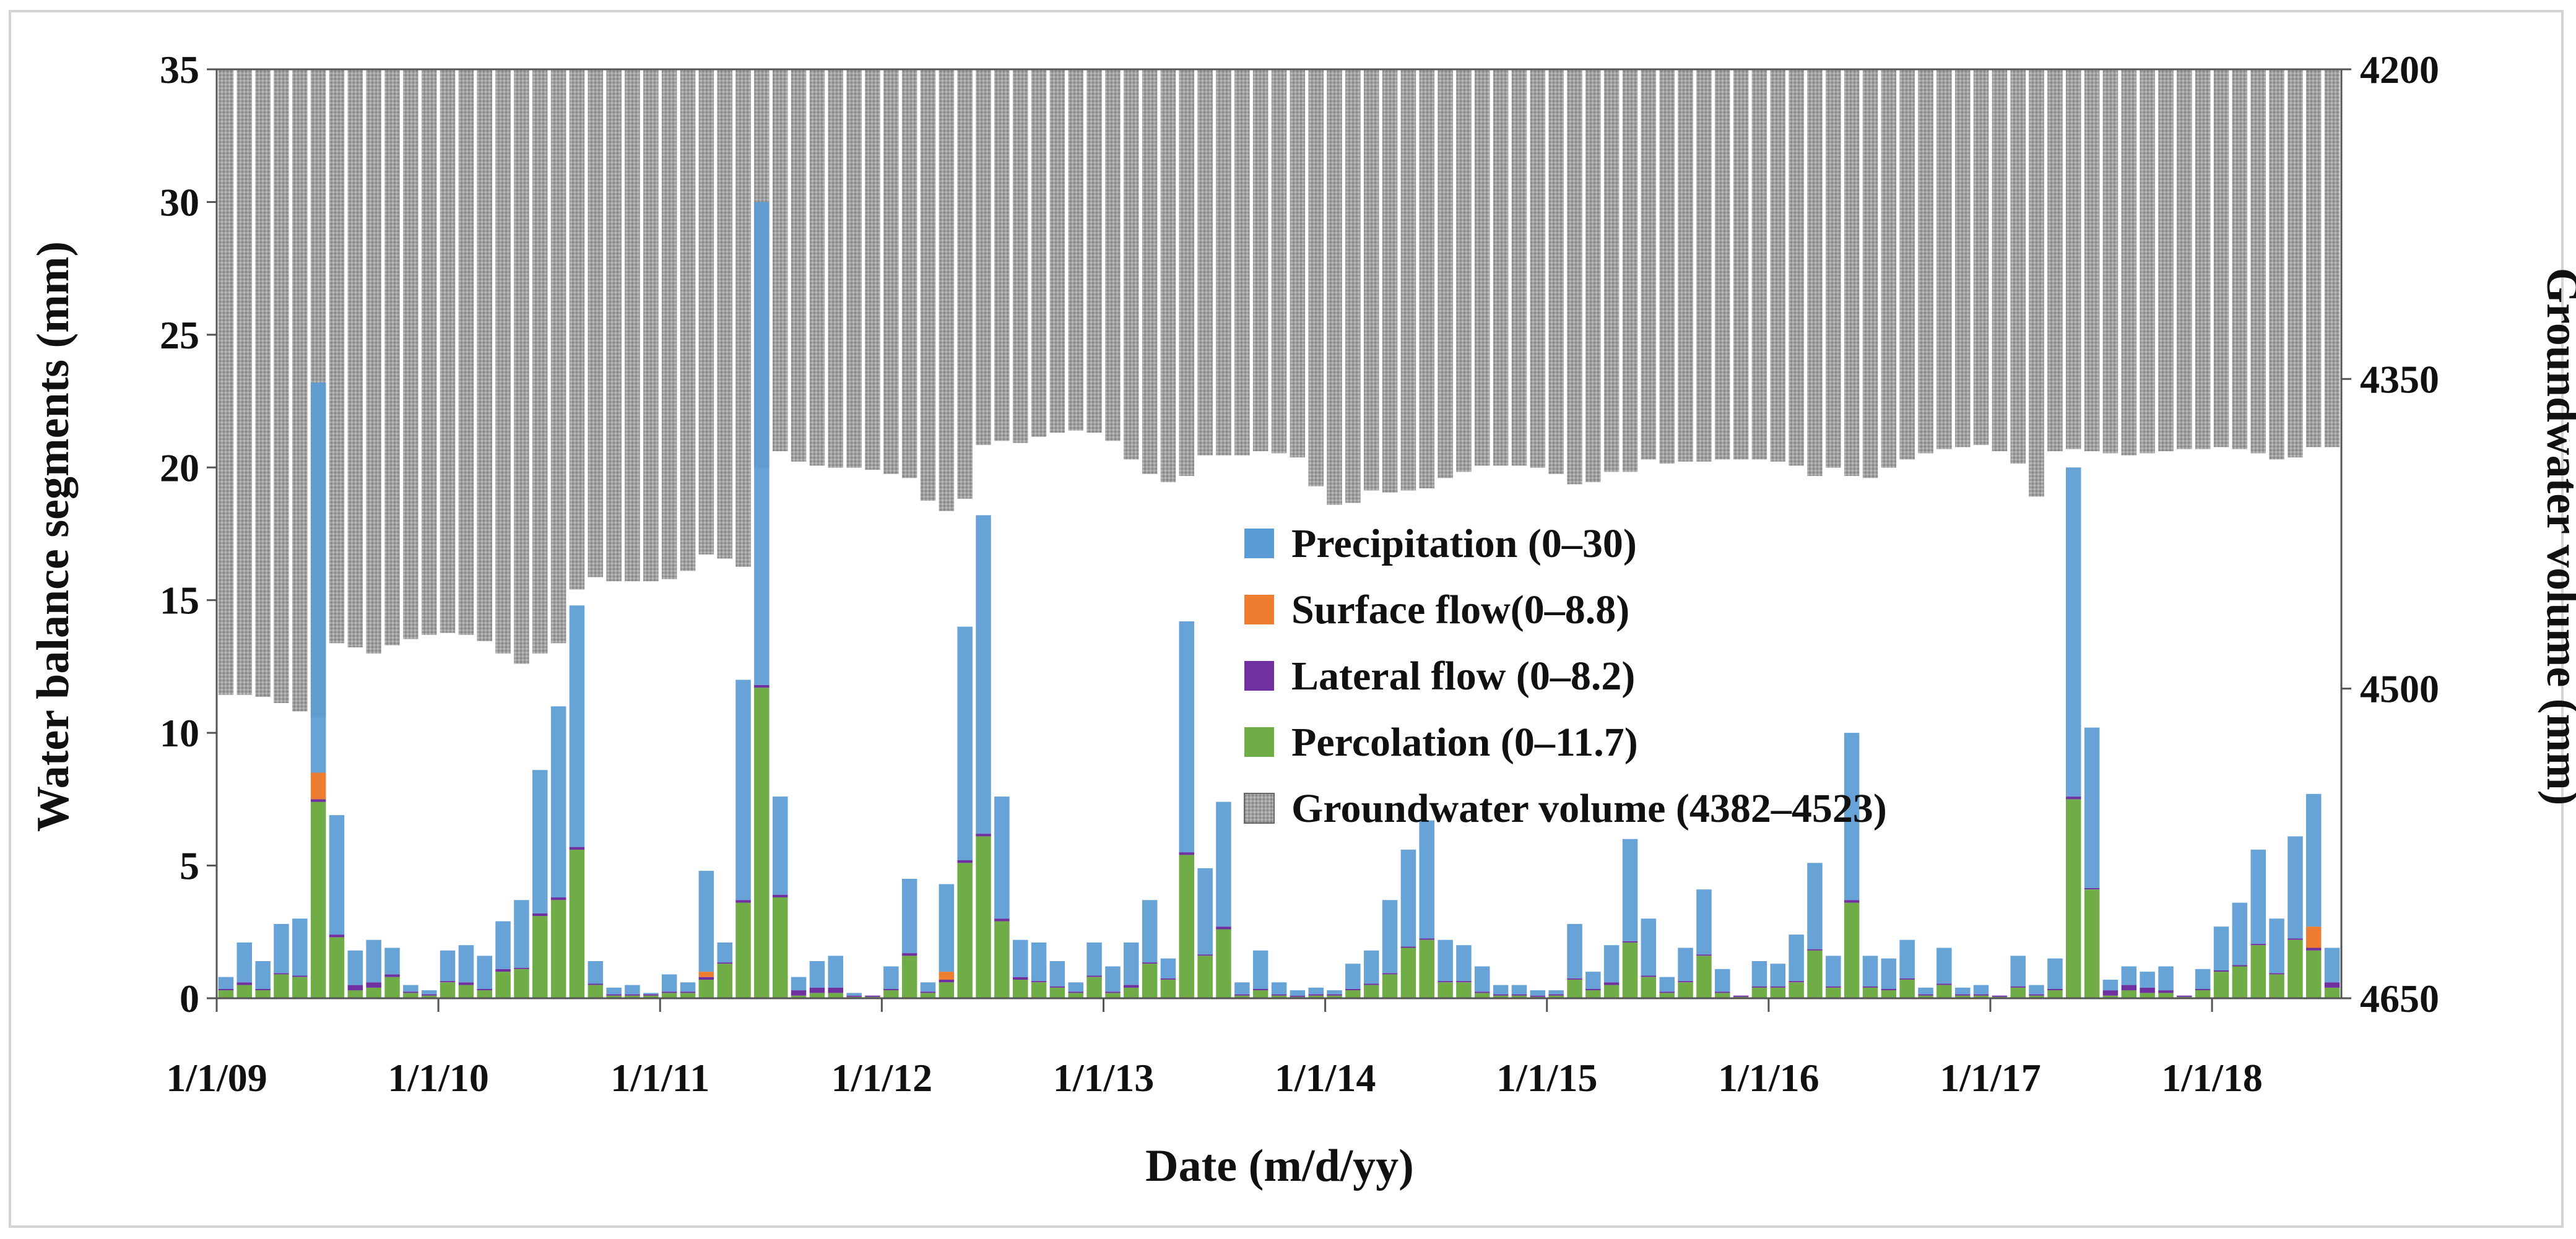 The image size is (2576, 1239). I want to click on x-tick-label-7: 1/1/16, so click(1768, 1078).